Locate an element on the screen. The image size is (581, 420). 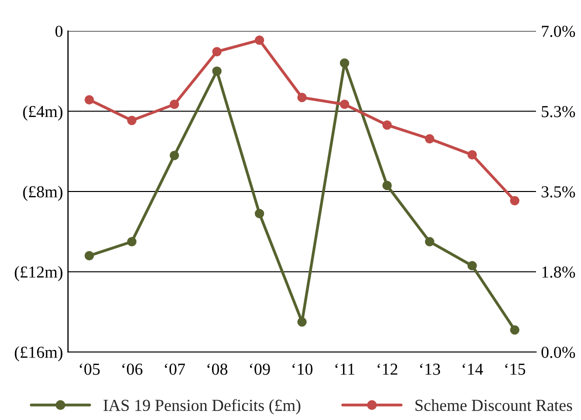
y-tick-label: 0 is located at coordinates (59, 31).